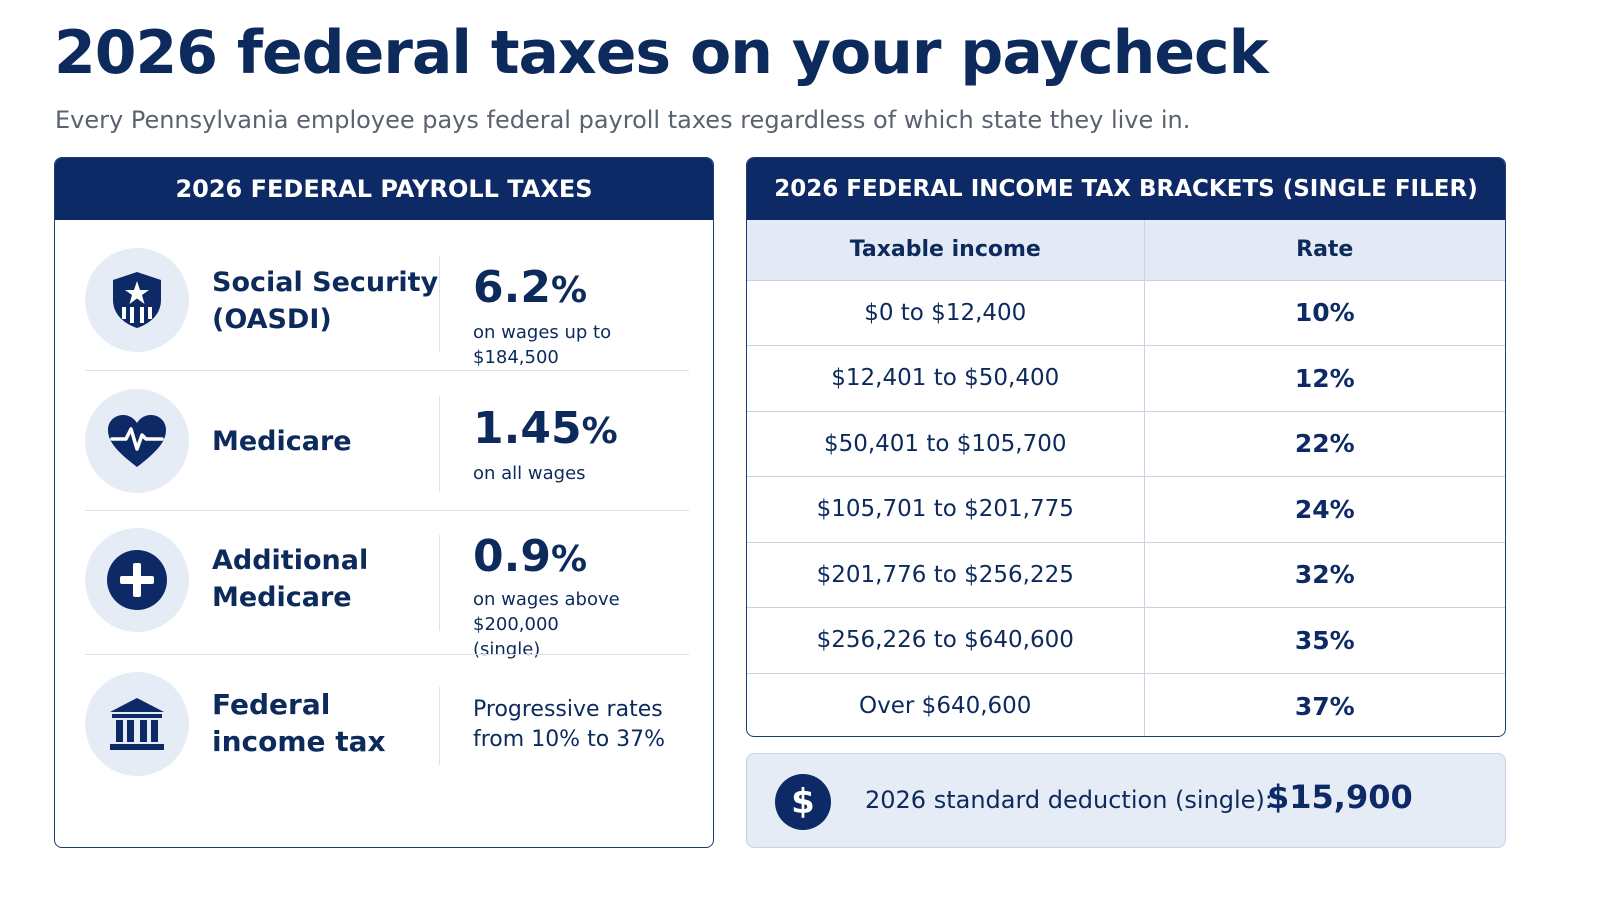  I want to click on tax-name: Medicare, so click(282, 441).